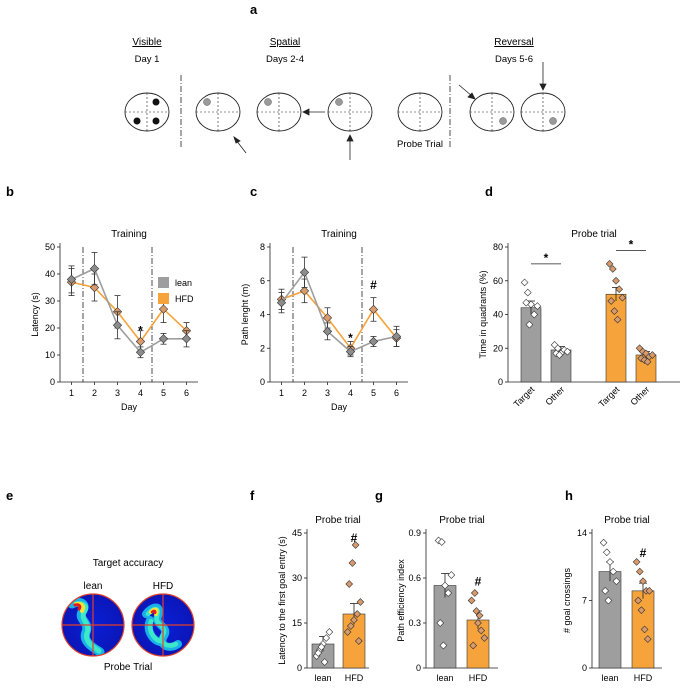  I want to click on panel-label-b: b, so click(10, 191).